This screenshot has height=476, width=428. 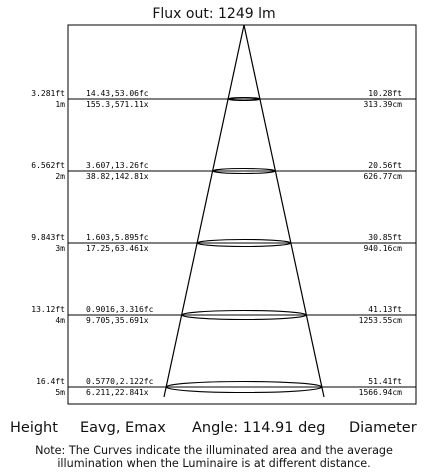 I want to click on eavg-emax-fc-label: 3.607,13.26fc, so click(x=117, y=165).